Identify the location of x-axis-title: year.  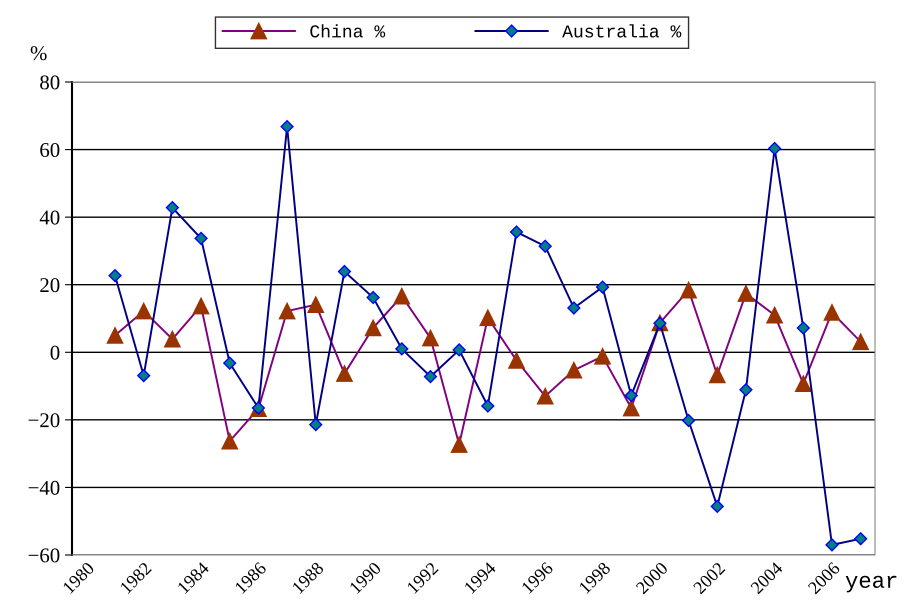
(871, 584).